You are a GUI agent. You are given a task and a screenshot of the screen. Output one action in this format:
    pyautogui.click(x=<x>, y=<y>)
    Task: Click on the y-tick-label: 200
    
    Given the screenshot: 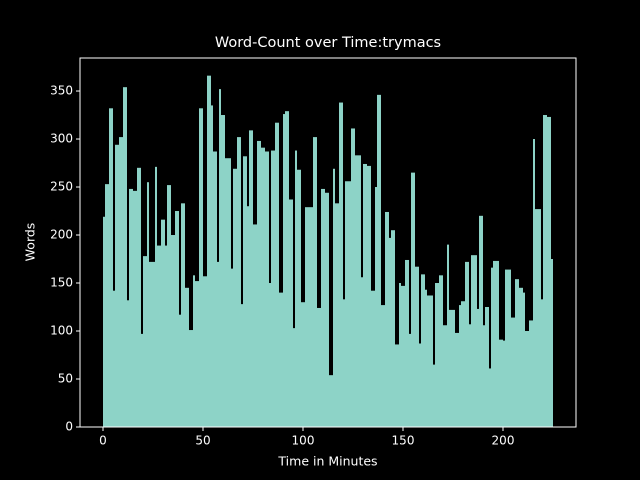 What is the action you would take?
    pyautogui.click(x=61, y=235)
    